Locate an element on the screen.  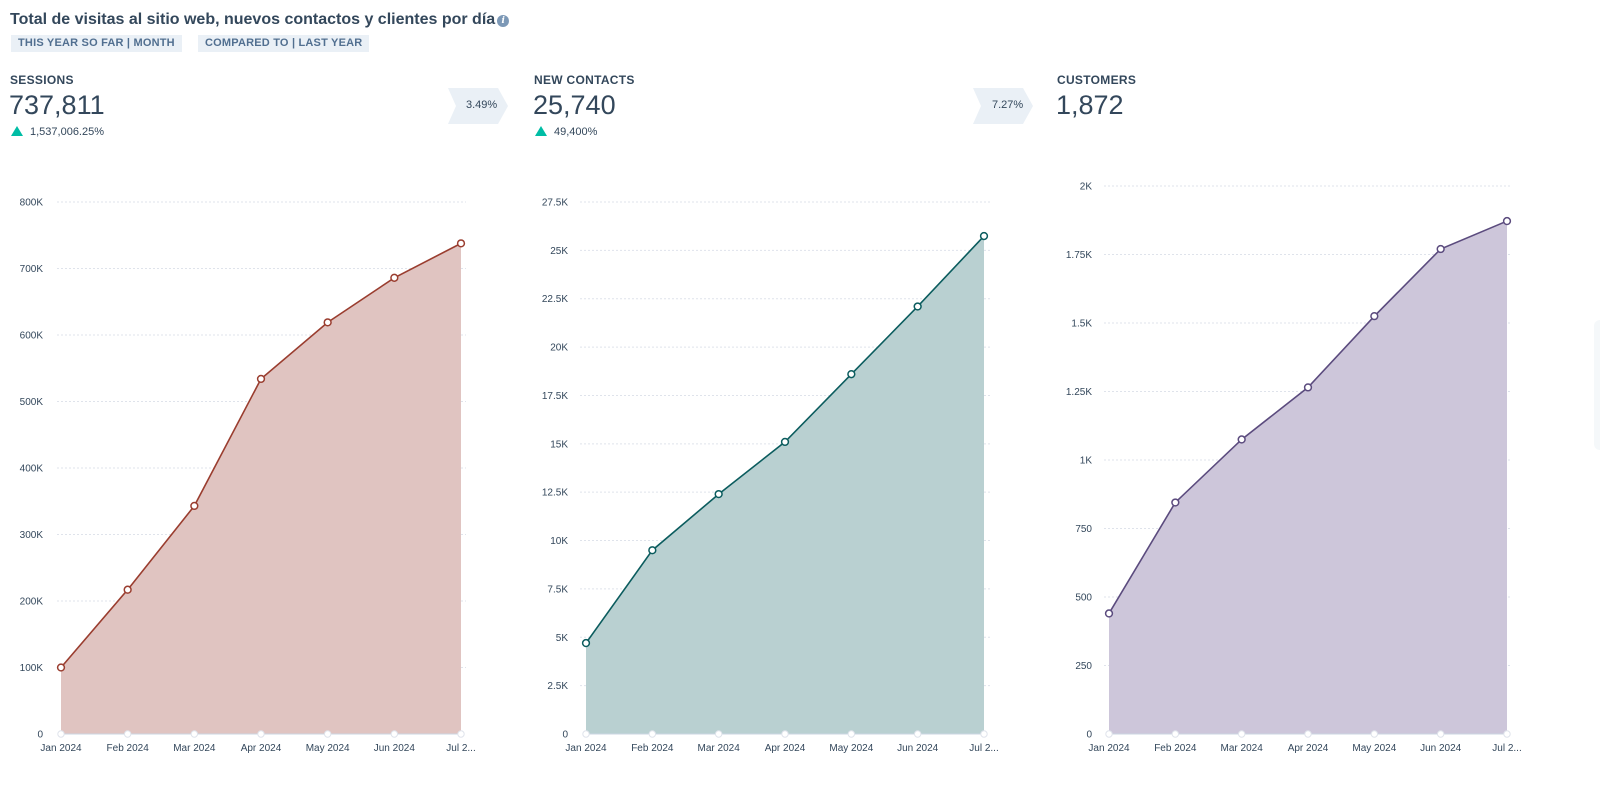
y-tick-label: 2.5K is located at coordinates (557, 686).